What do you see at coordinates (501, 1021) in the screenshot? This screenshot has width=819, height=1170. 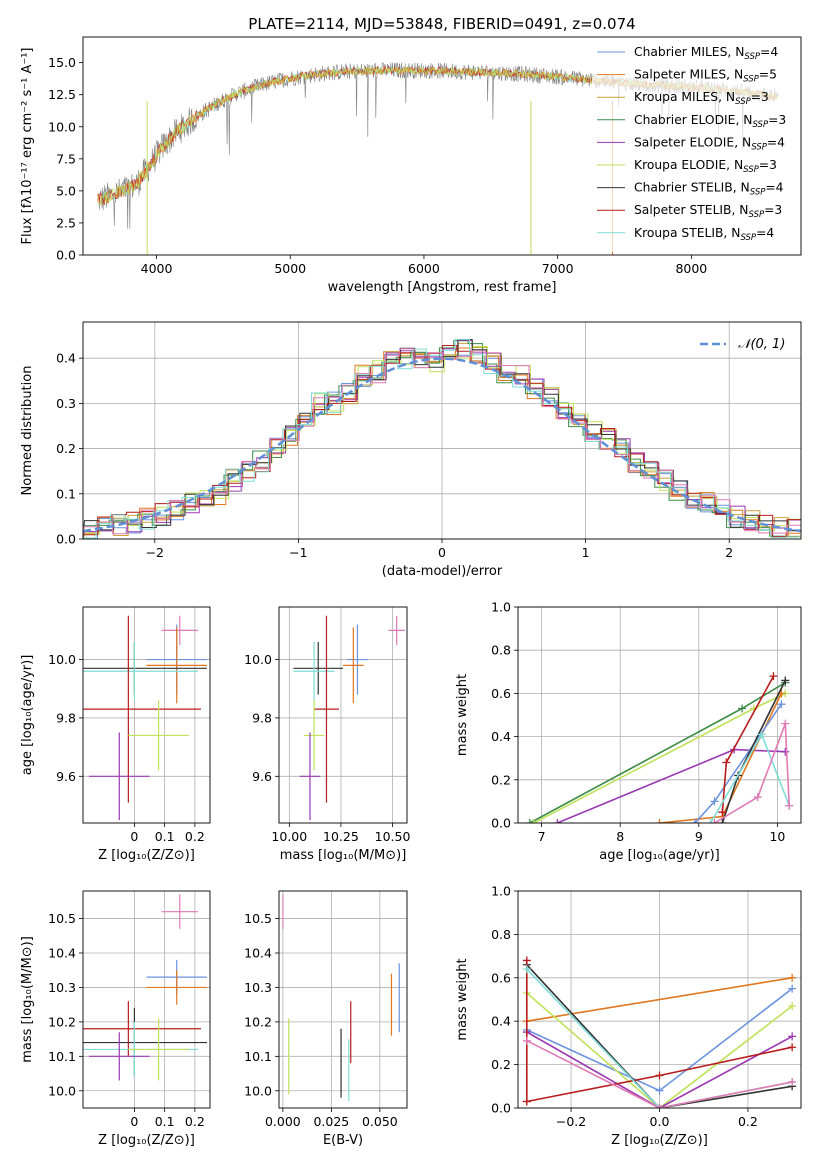 I see `y-tick-label: 0.4` at bounding box center [501, 1021].